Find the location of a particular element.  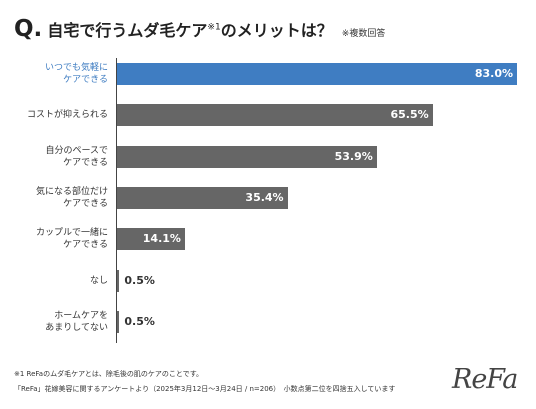

bar-value-label: 65.5% is located at coordinates (409, 115).